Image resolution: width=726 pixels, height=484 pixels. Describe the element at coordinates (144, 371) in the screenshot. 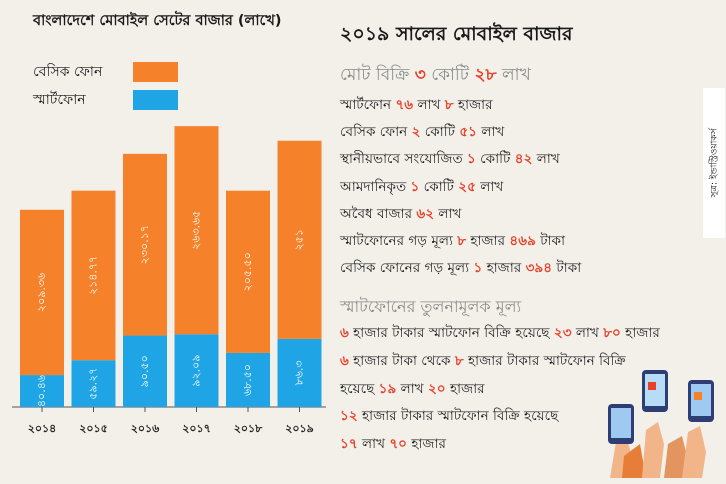

I see `data-label-smartphone: ৯০.৫০` at that location.